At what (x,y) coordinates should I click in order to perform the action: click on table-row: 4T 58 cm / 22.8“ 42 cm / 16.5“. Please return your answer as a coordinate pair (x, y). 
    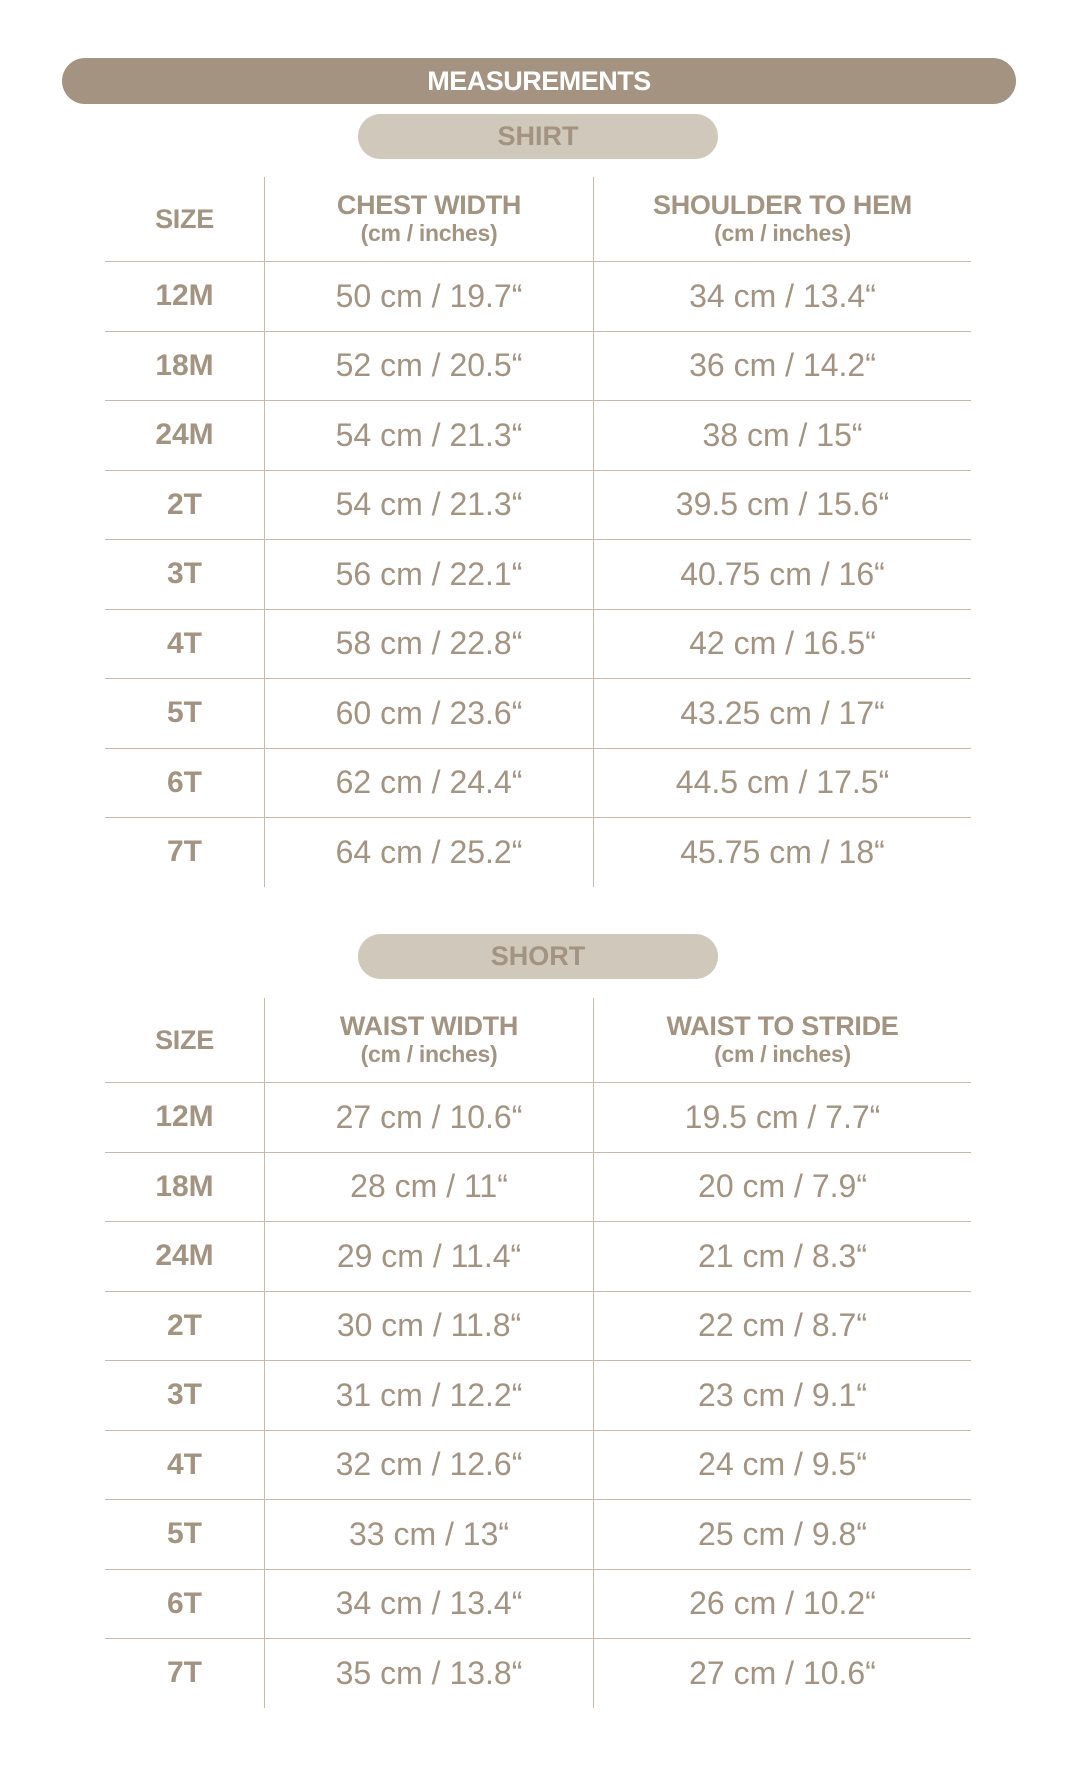
    Looking at the image, I should click on (538, 643).